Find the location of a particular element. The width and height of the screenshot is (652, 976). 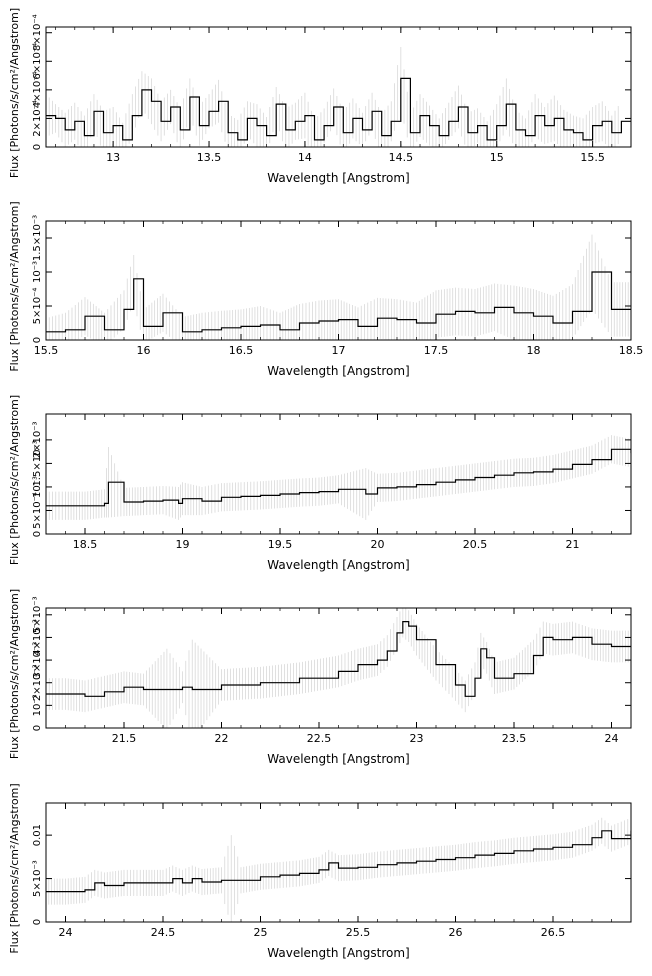

x-tick-label: 16 is located at coordinates (144, 350).